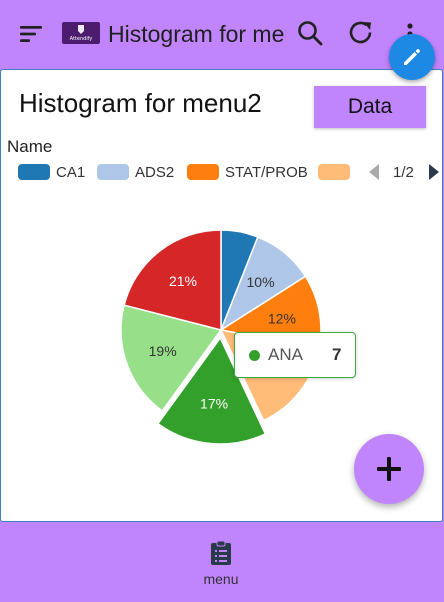  I want to click on legend-item-ads2: ADS2, so click(135, 172).